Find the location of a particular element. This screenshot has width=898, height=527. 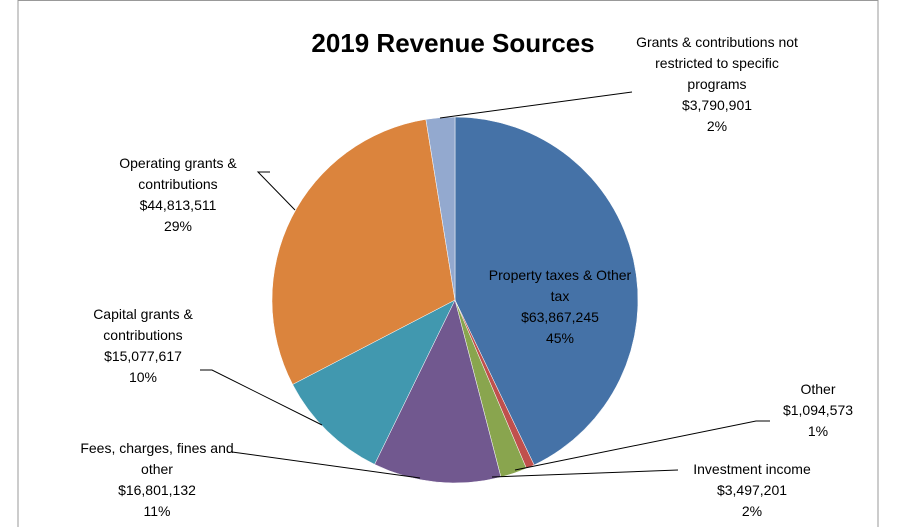

label-category: Investment income is located at coordinates (752, 469).